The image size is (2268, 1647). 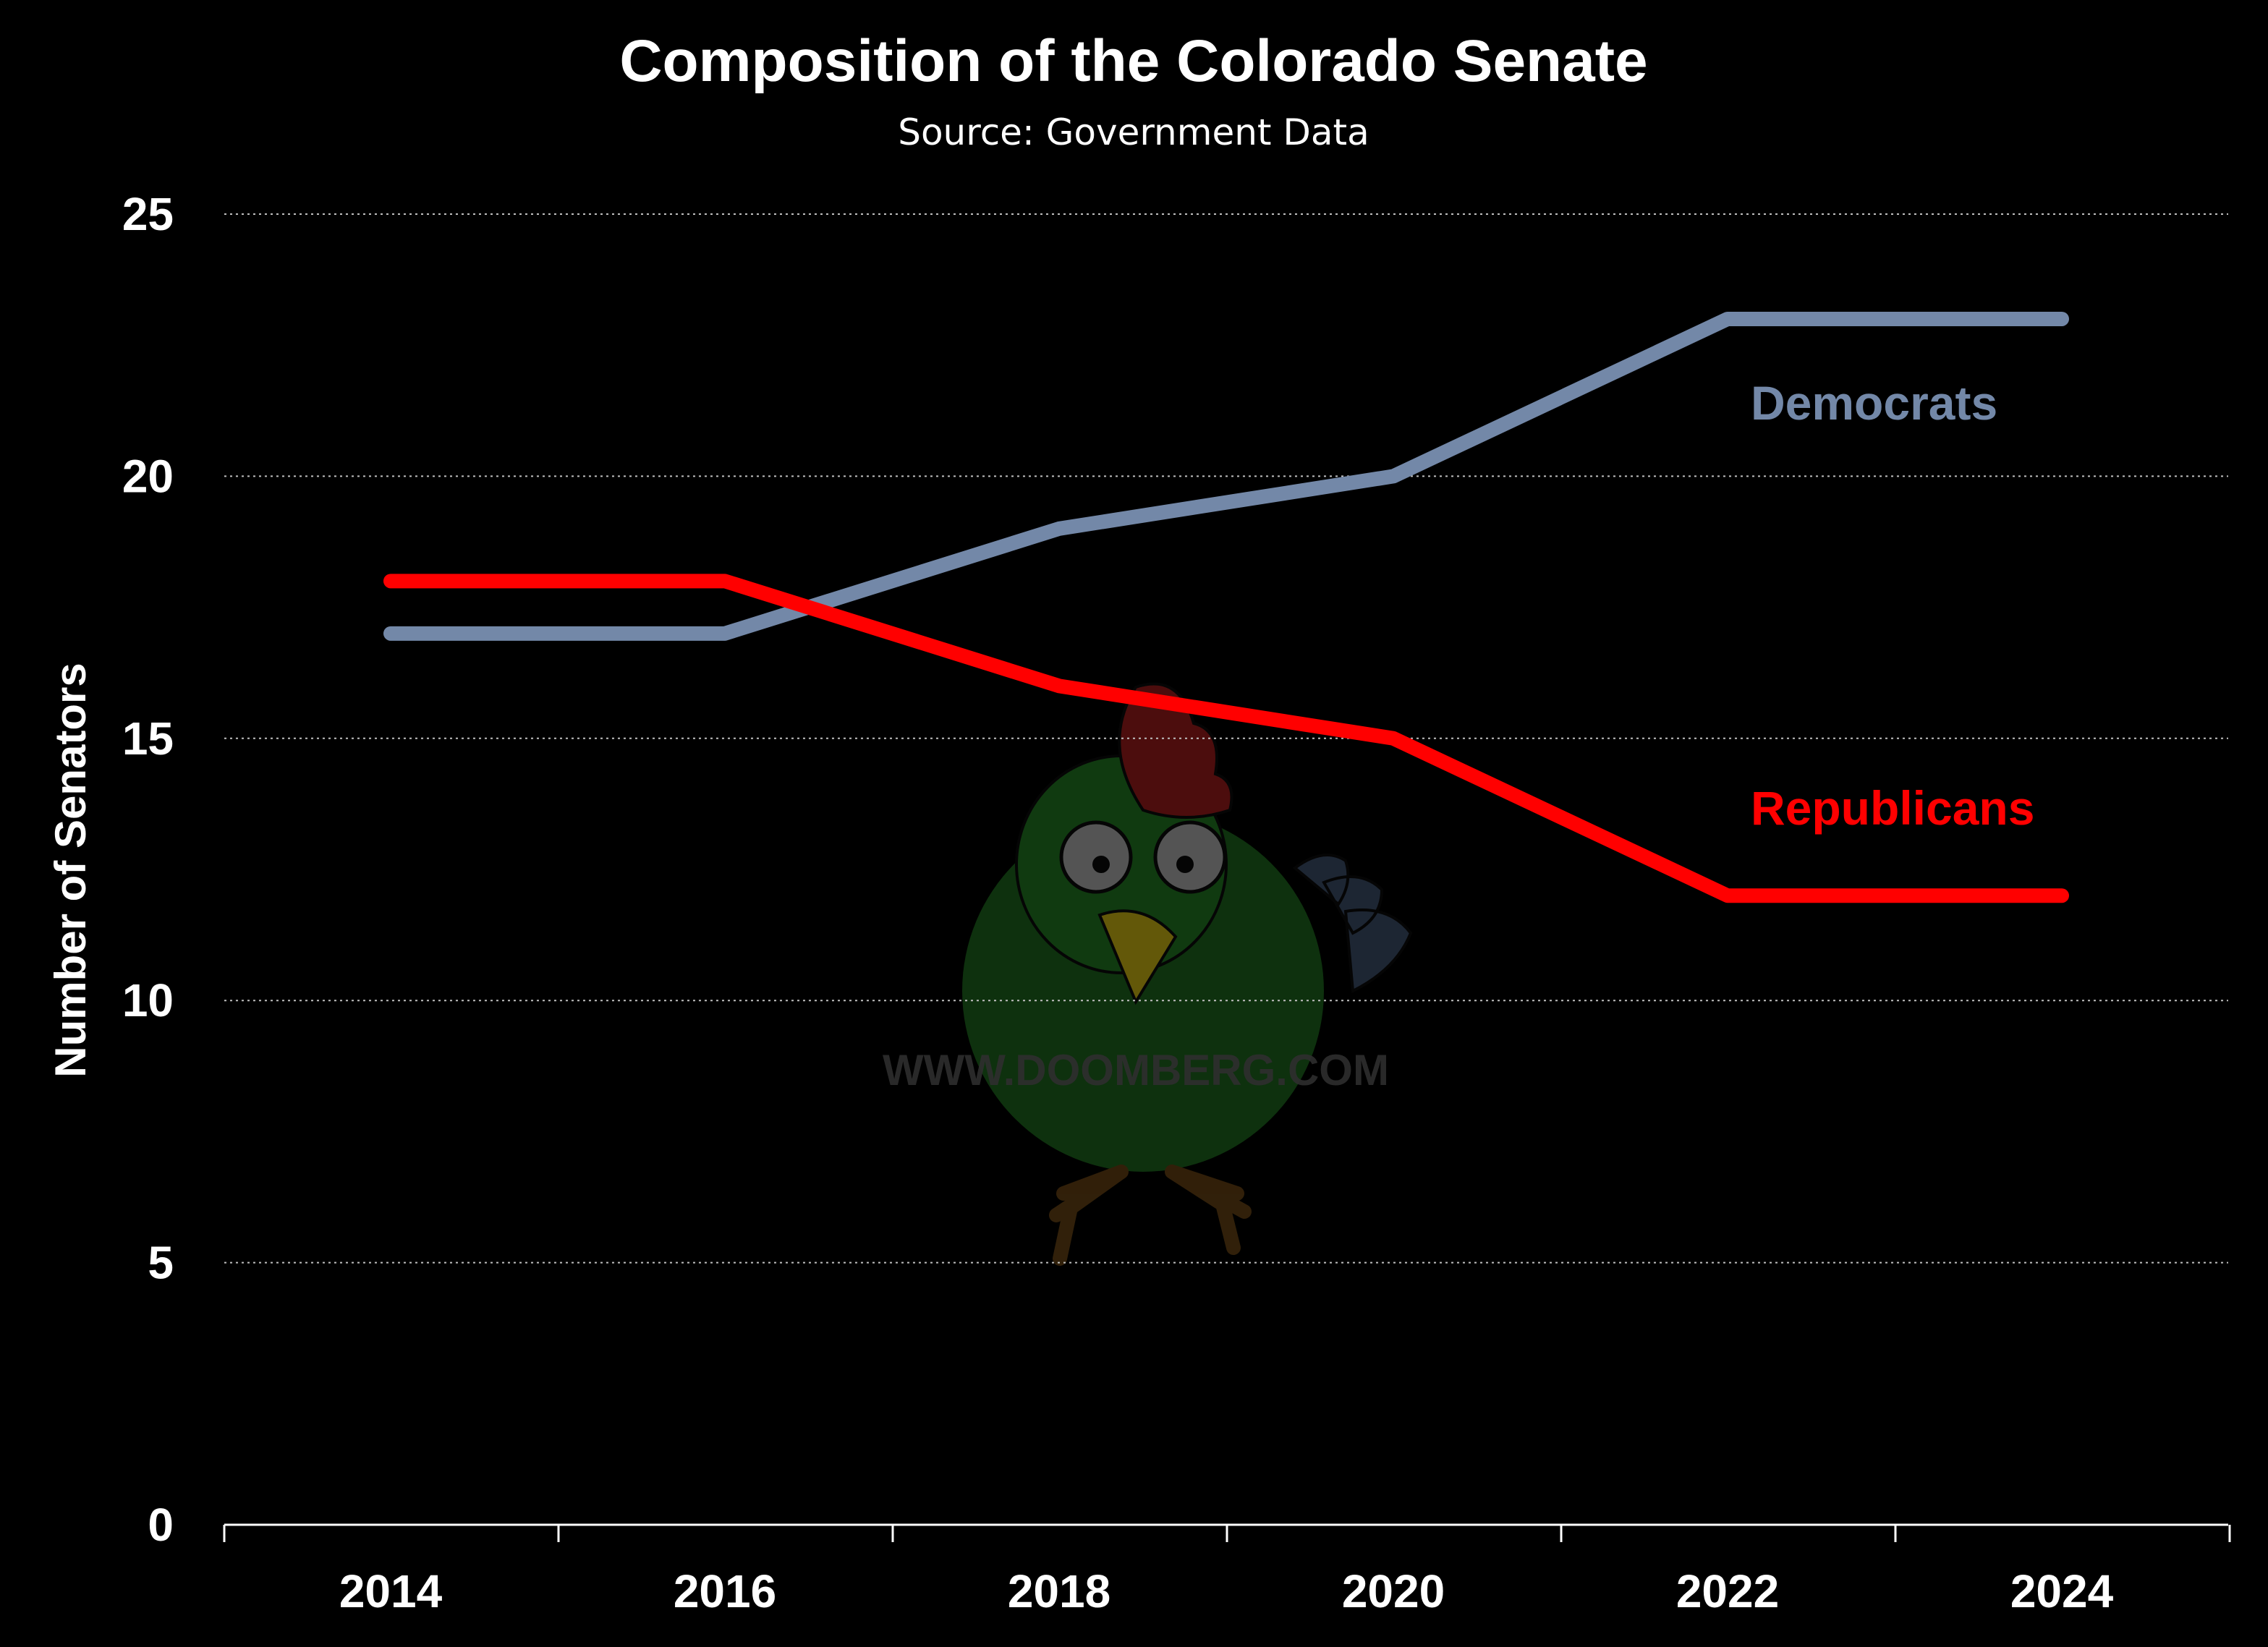 What do you see at coordinates (1208, 1210) in the screenshot?
I see `mascot-leg-right` at bounding box center [1208, 1210].